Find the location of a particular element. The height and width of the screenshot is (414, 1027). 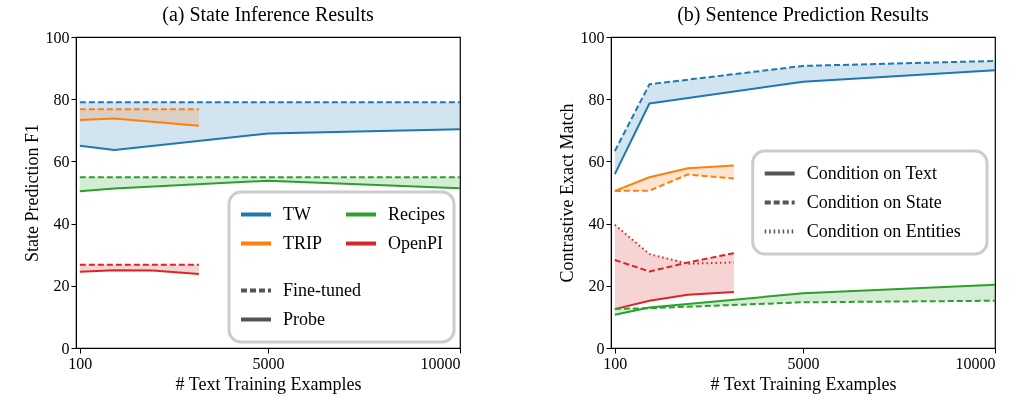

chart-title: (b) Sentence Prediction Results is located at coordinates (803, 14).